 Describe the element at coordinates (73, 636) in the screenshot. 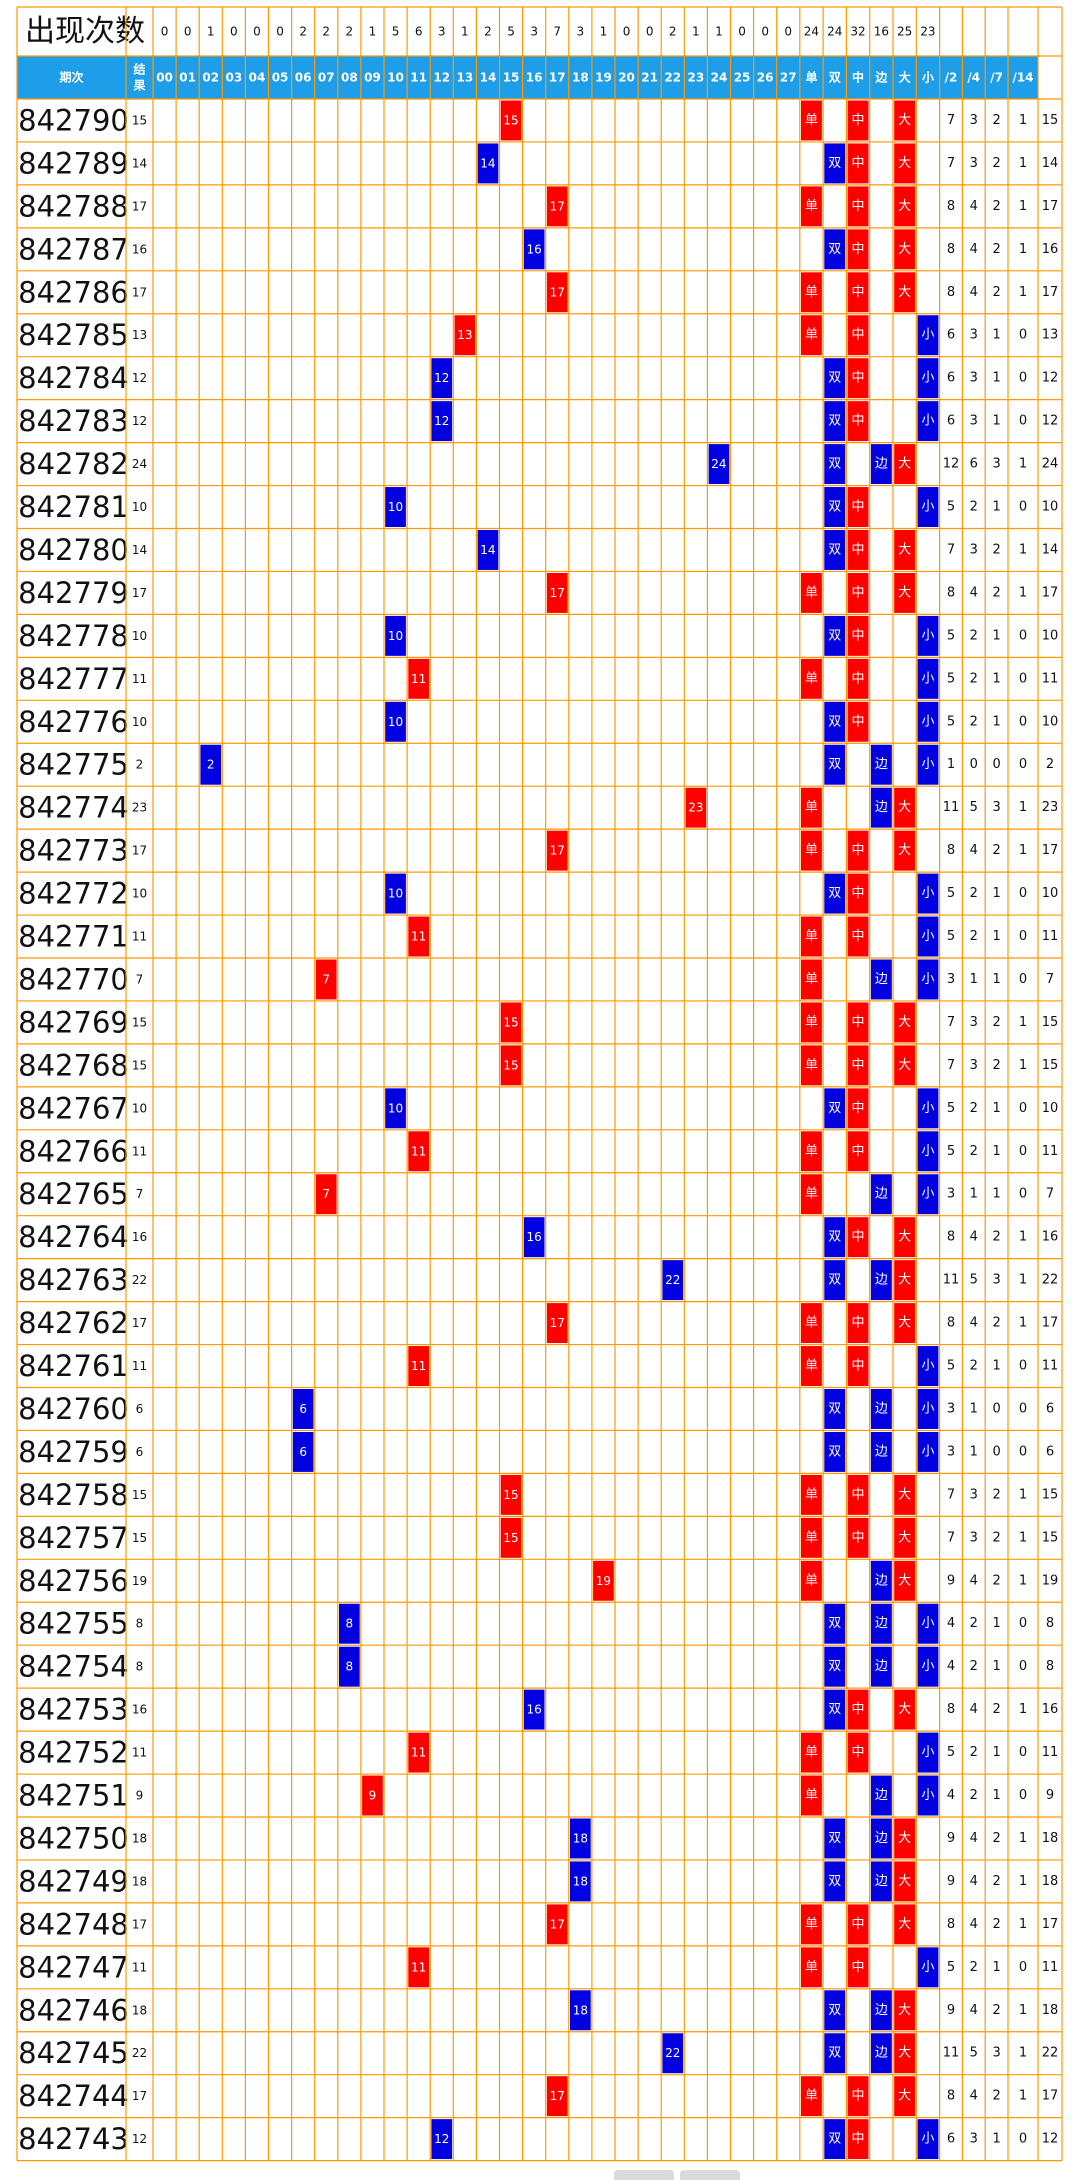

I see `period-cell: 842778` at that location.